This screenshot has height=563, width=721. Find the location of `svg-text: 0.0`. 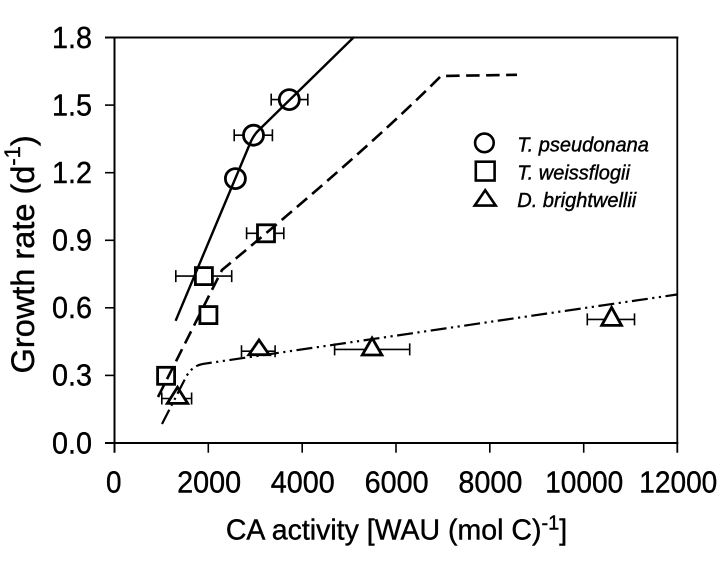

svg-text: 0.0 is located at coordinates (72, 442).